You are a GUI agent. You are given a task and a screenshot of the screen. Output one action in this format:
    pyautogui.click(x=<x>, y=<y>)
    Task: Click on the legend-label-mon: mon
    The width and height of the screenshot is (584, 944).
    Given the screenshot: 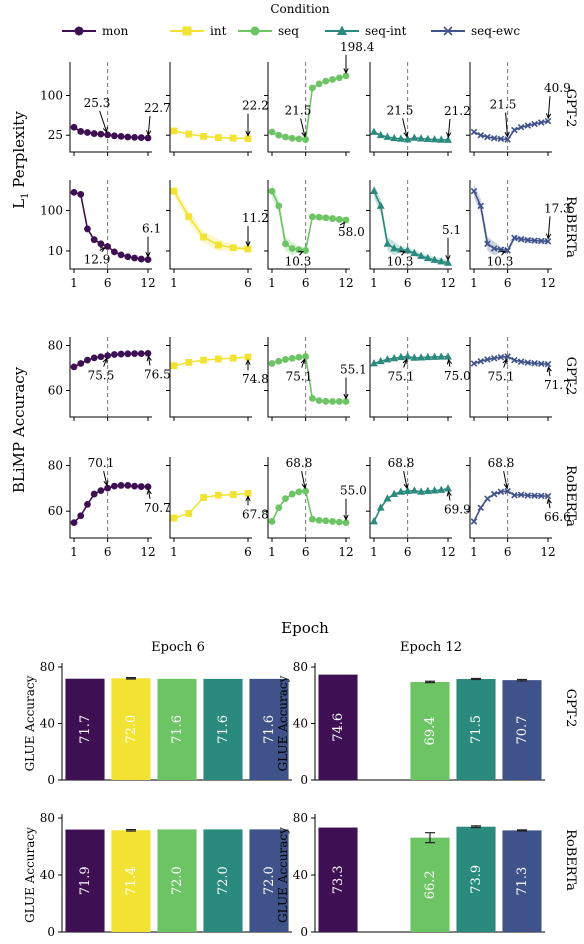 What is the action you would take?
    pyautogui.click(x=115, y=31)
    